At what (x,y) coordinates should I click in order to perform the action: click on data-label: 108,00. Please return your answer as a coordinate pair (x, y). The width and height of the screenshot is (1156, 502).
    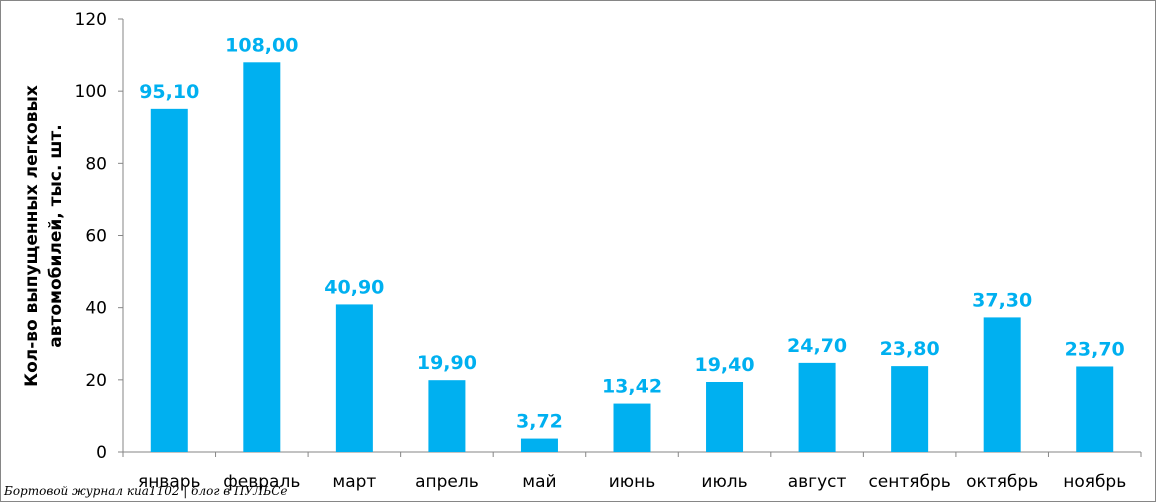
    Looking at the image, I should click on (261, 45).